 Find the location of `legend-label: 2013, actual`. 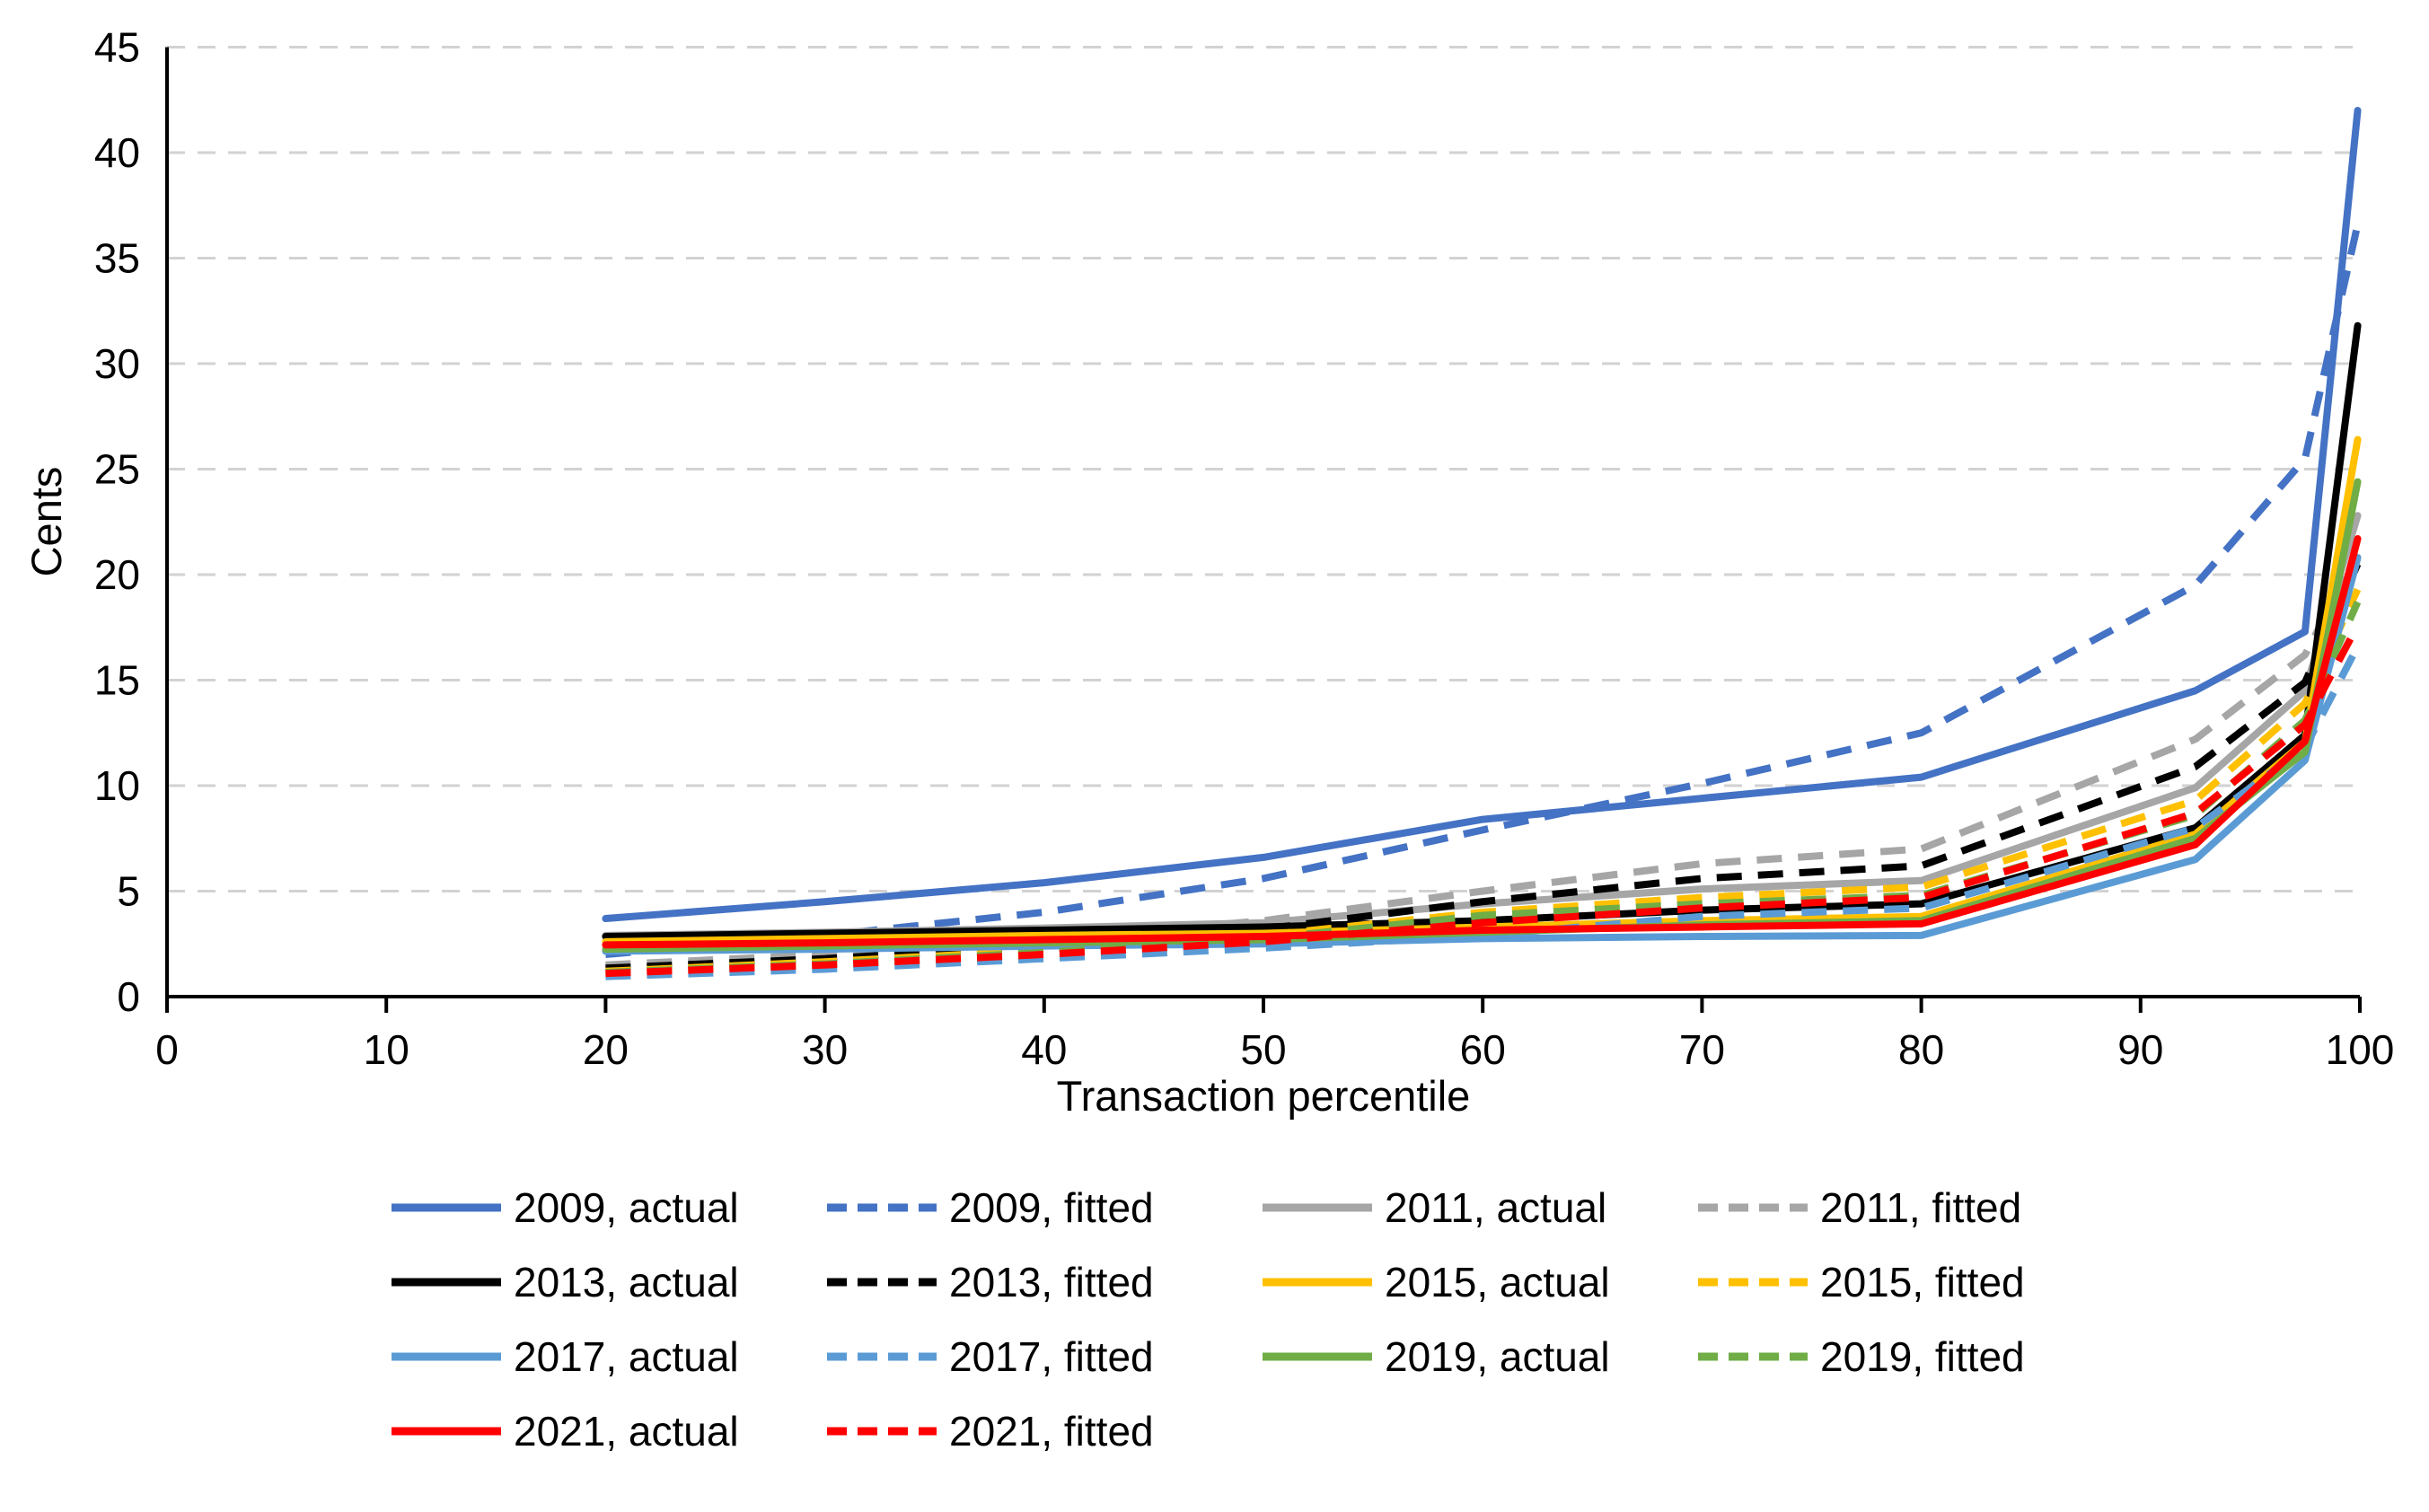

legend-label: 2013, actual is located at coordinates (626, 1282).